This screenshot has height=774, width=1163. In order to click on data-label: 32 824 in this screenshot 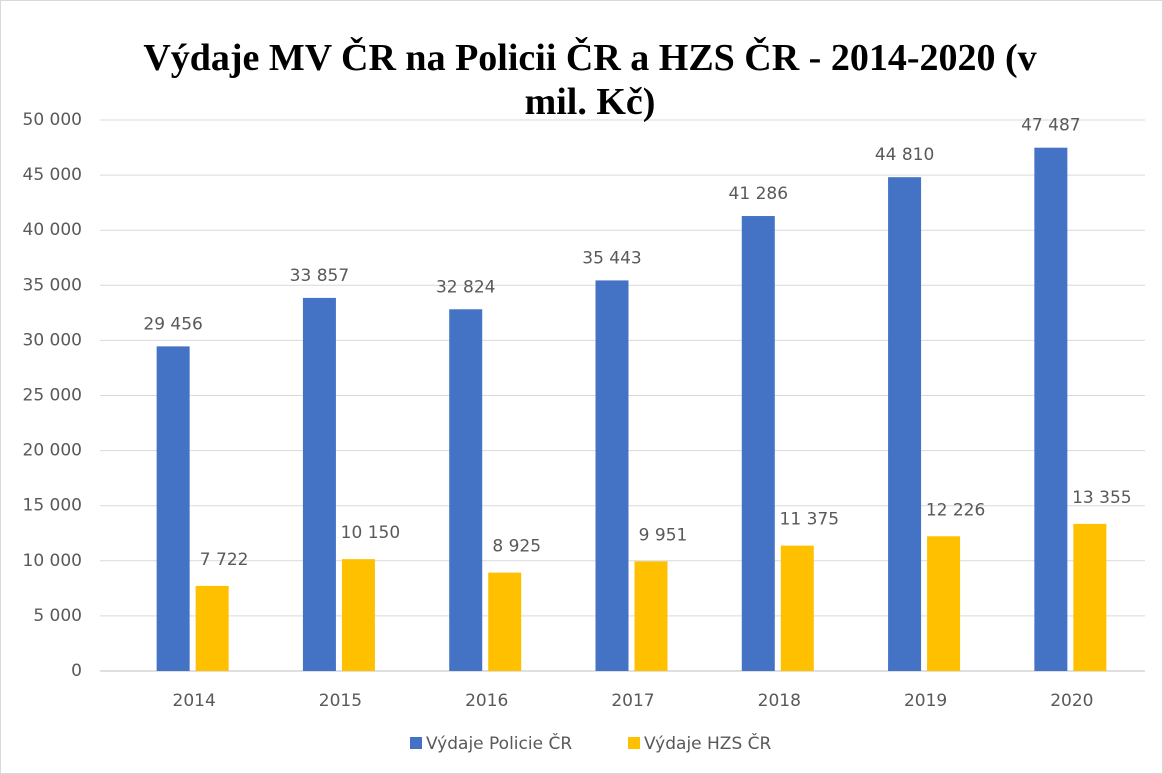, I will do `click(465, 287)`.